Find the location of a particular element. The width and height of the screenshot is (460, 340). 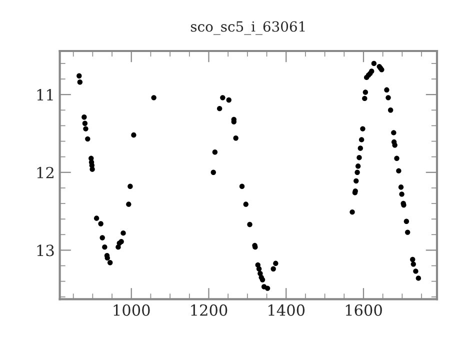

y-tick-label: 12 is located at coordinates (45, 172).